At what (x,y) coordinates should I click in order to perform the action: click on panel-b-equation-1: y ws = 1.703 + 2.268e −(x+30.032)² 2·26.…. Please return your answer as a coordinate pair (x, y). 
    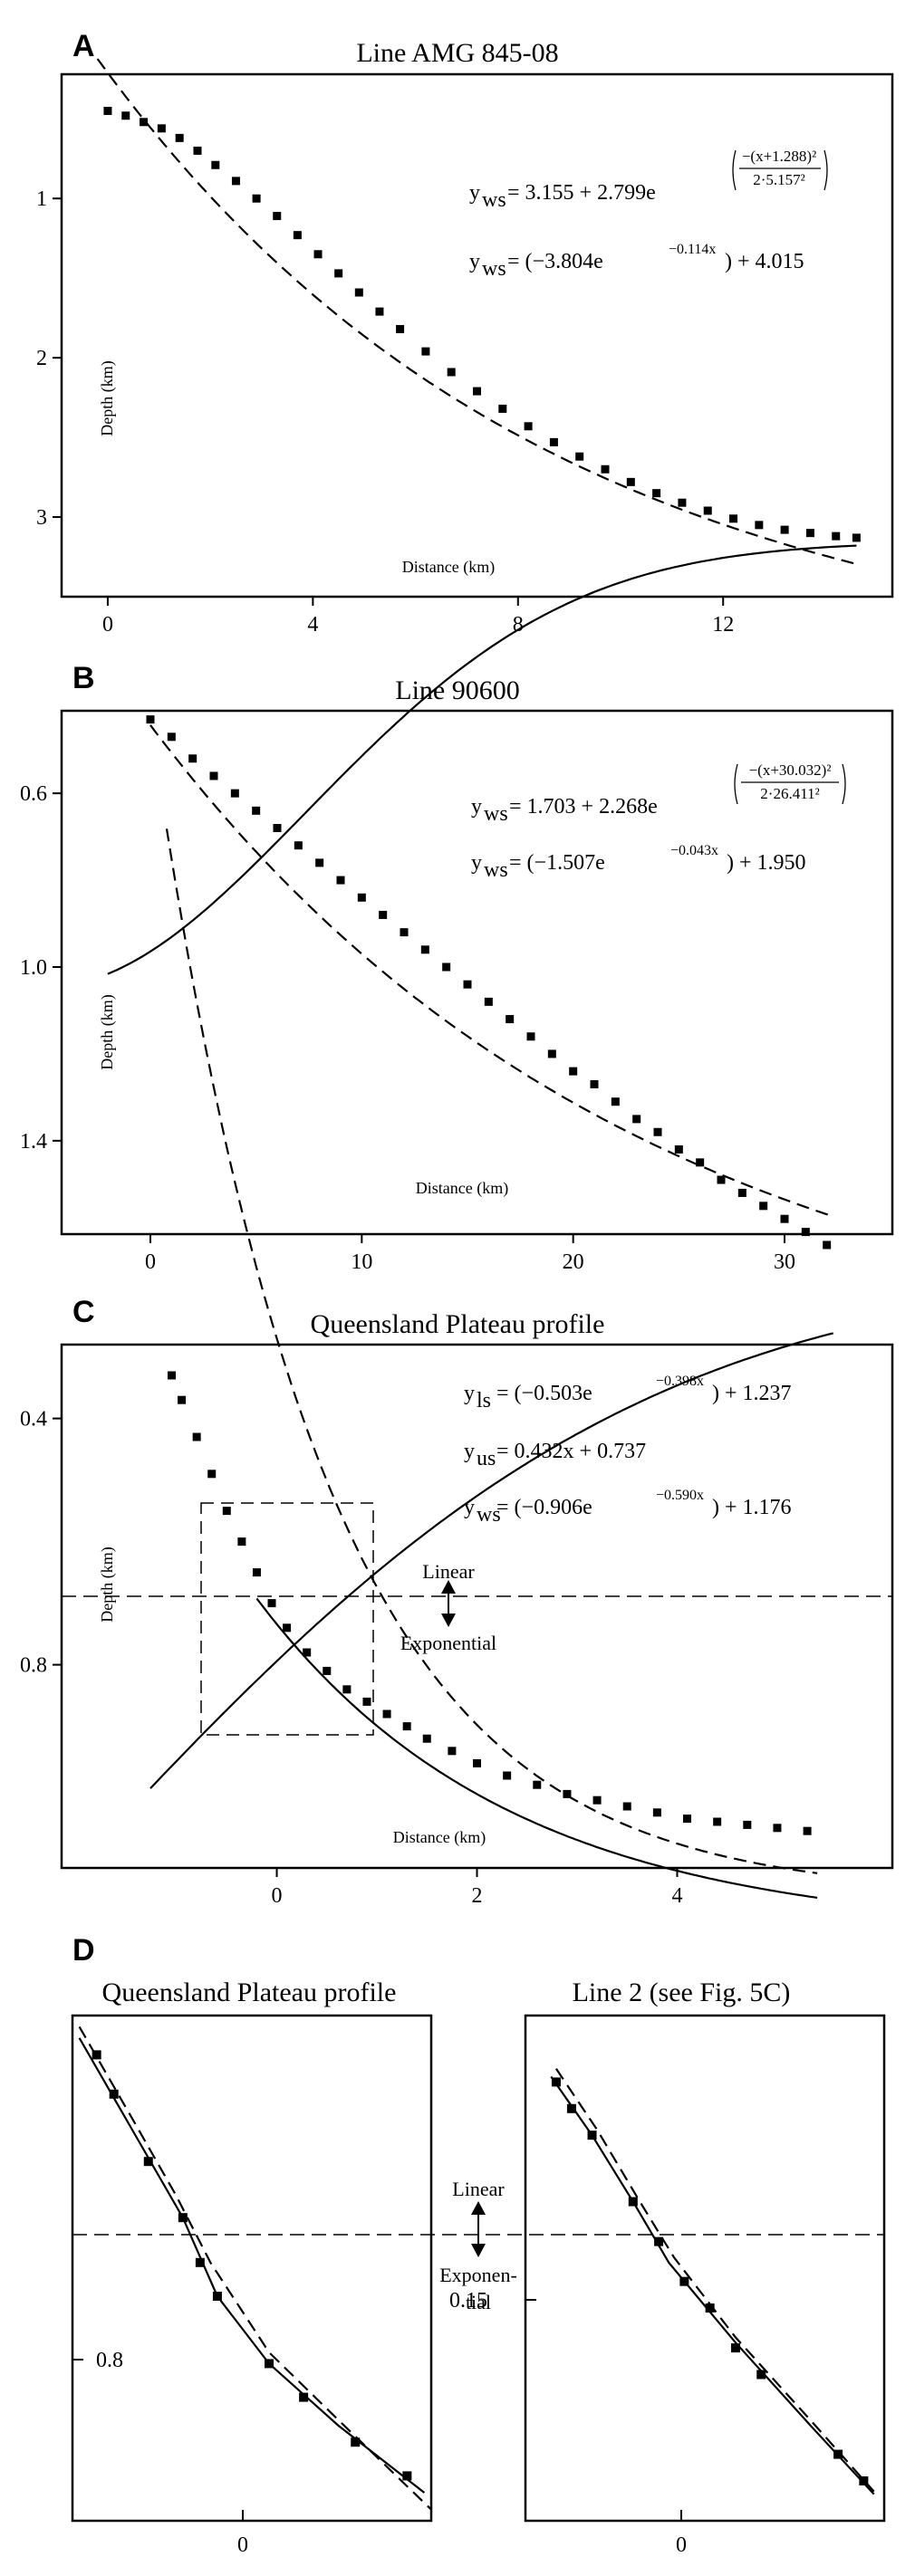
    Looking at the image, I should click on (658, 793).